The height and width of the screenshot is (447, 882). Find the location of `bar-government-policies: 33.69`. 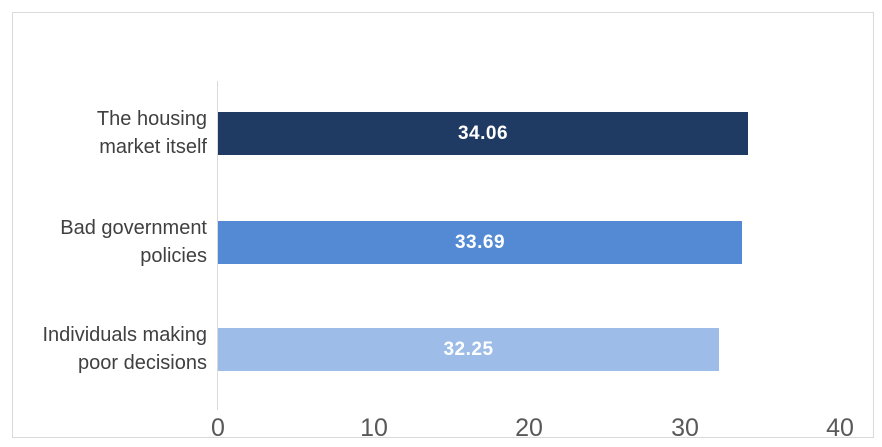

bar-government-policies: 33.69 is located at coordinates (480, 242).